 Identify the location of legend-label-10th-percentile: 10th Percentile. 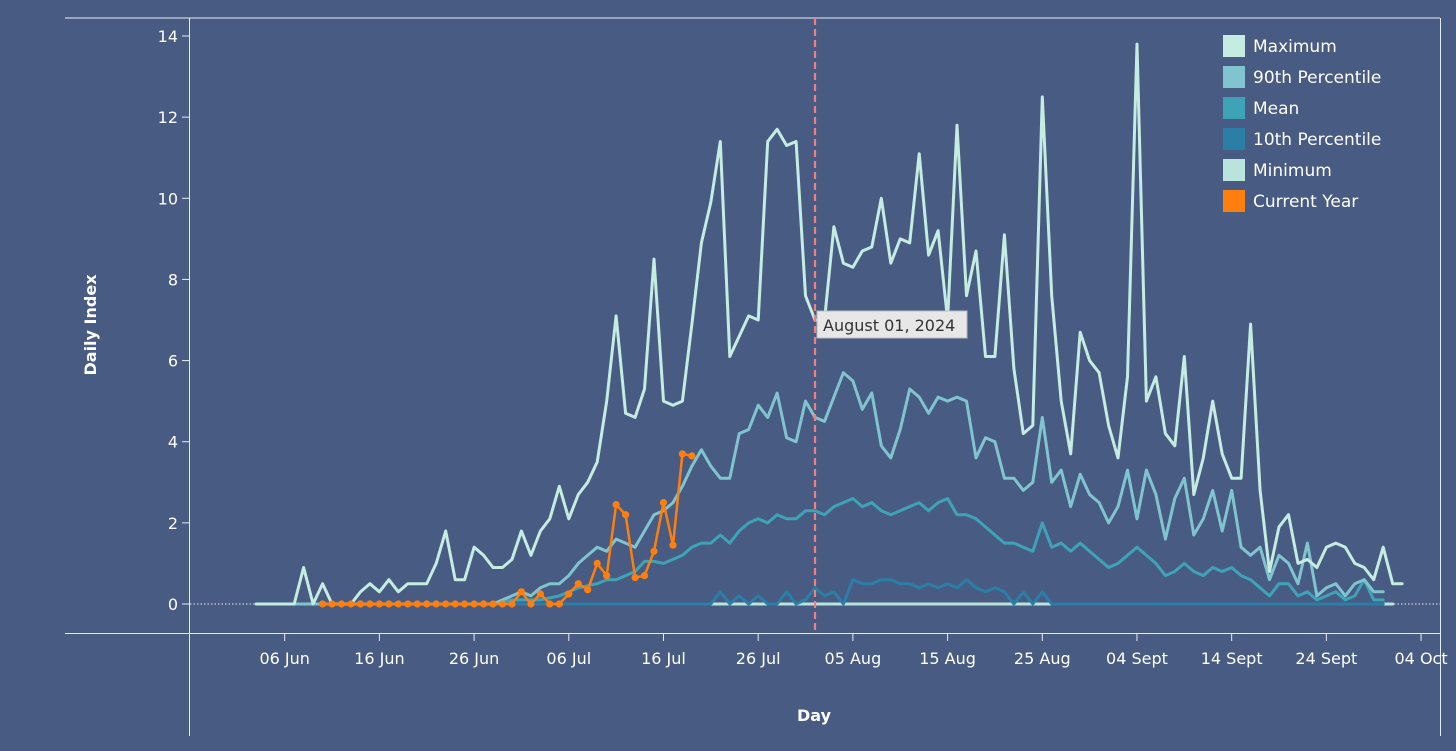
(1317, 140).